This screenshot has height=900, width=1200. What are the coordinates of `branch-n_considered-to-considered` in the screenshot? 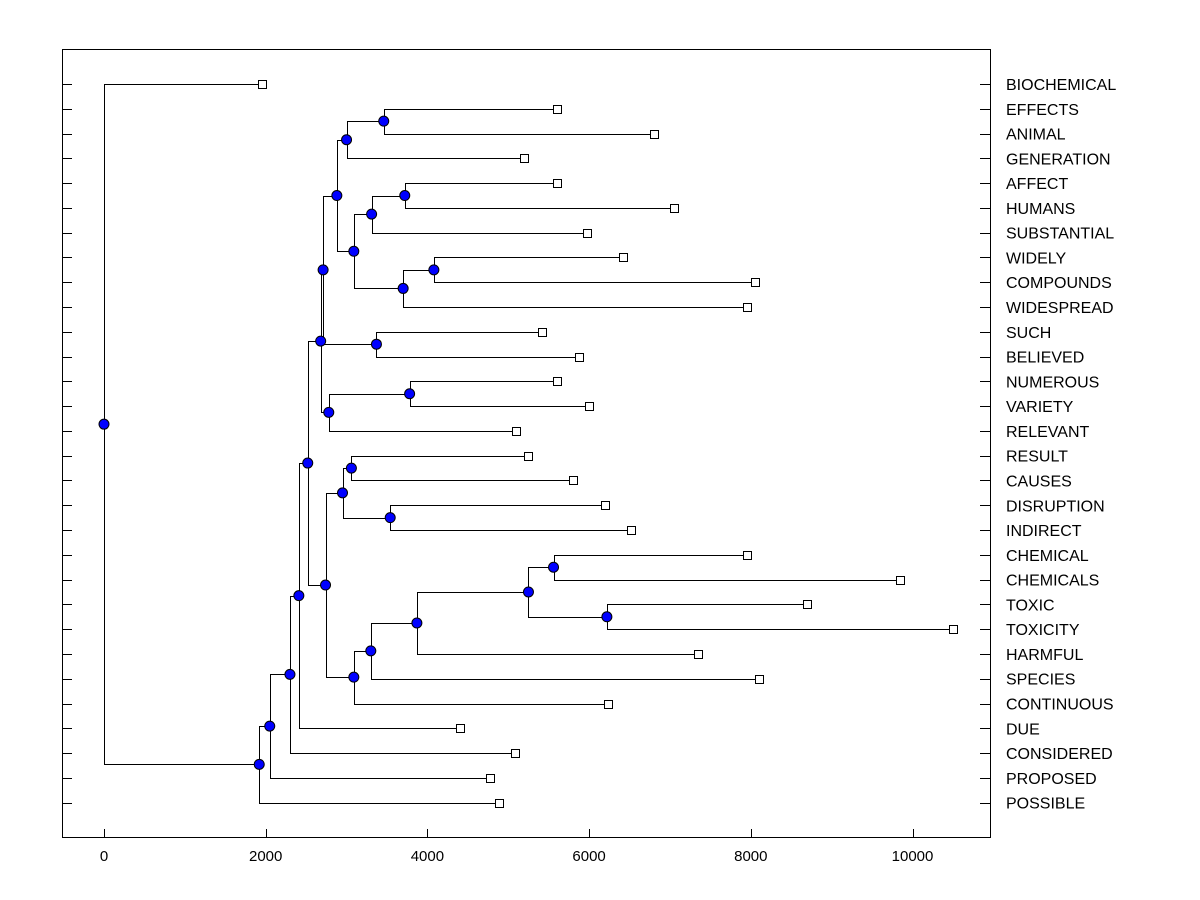 It's located at (403, 714).